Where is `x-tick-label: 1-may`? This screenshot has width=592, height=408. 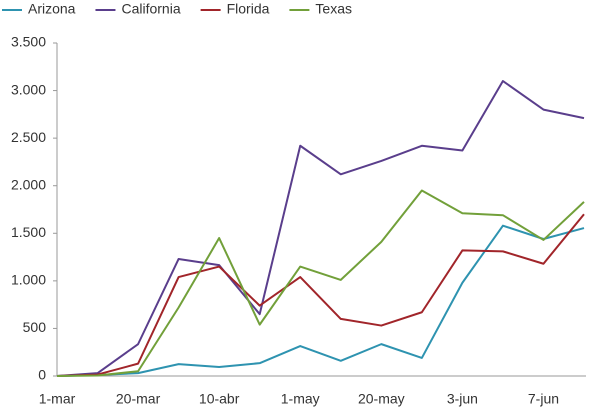
x-tick-label: 1-may is located at coordinates (300, 399).